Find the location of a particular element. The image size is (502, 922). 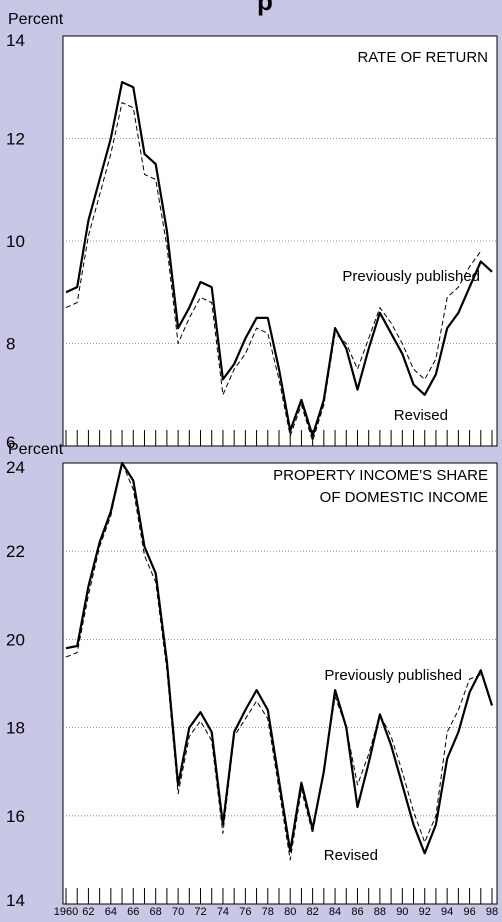

bottom-chart-title-line2: OF DOMESTIC INCOME is located at coordinates (404, 497).